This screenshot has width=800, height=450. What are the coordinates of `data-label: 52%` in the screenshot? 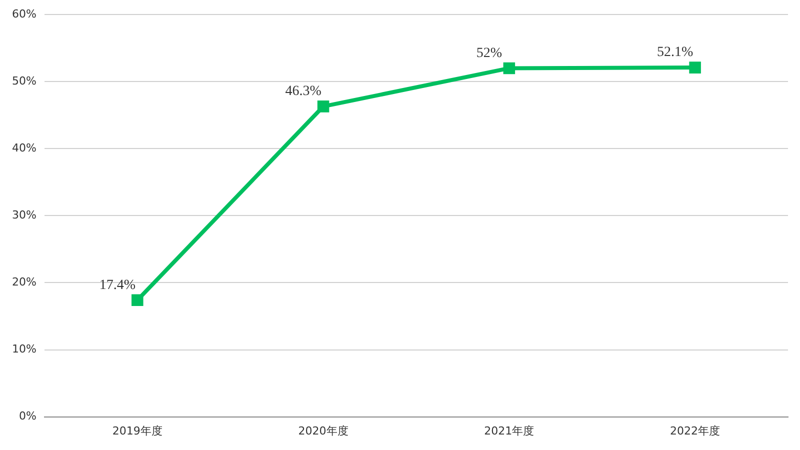 It's located at (489, 53).